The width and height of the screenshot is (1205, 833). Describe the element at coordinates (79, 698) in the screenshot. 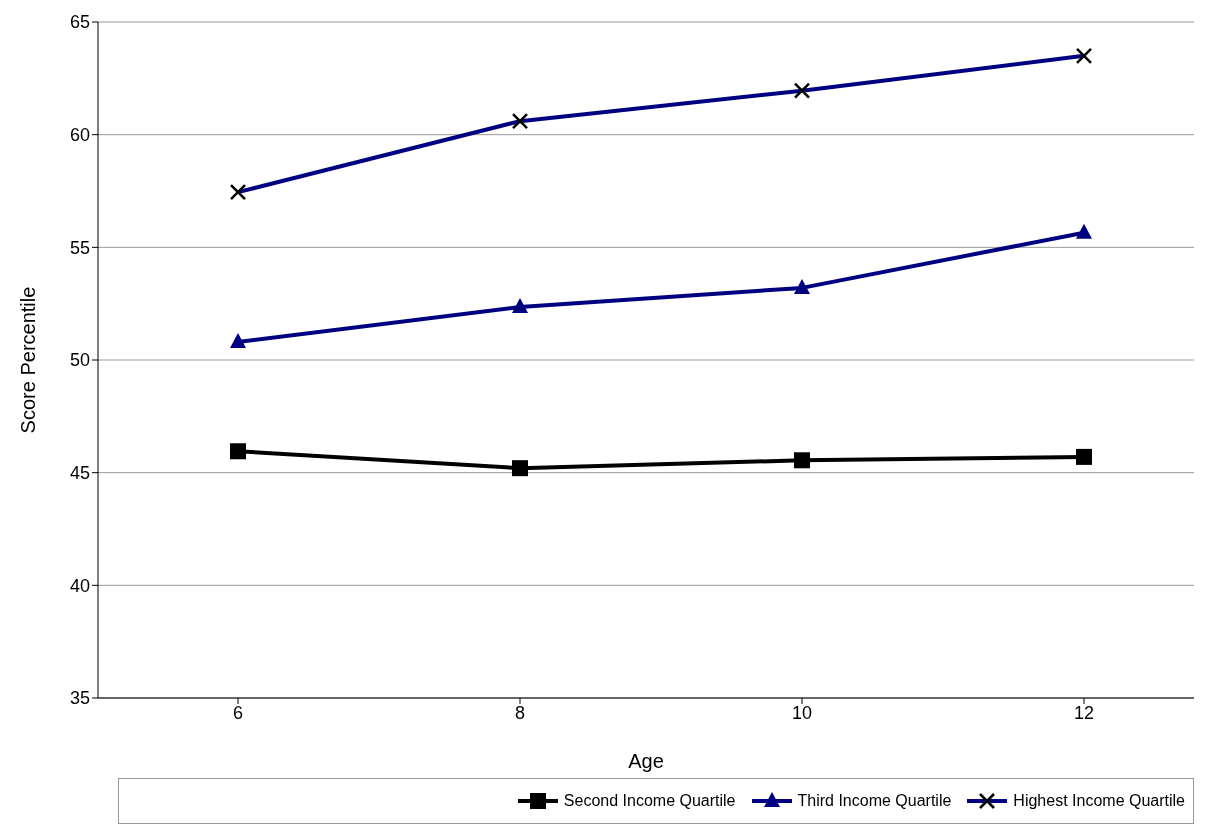

I see `y-tick-label: 35` at that location.